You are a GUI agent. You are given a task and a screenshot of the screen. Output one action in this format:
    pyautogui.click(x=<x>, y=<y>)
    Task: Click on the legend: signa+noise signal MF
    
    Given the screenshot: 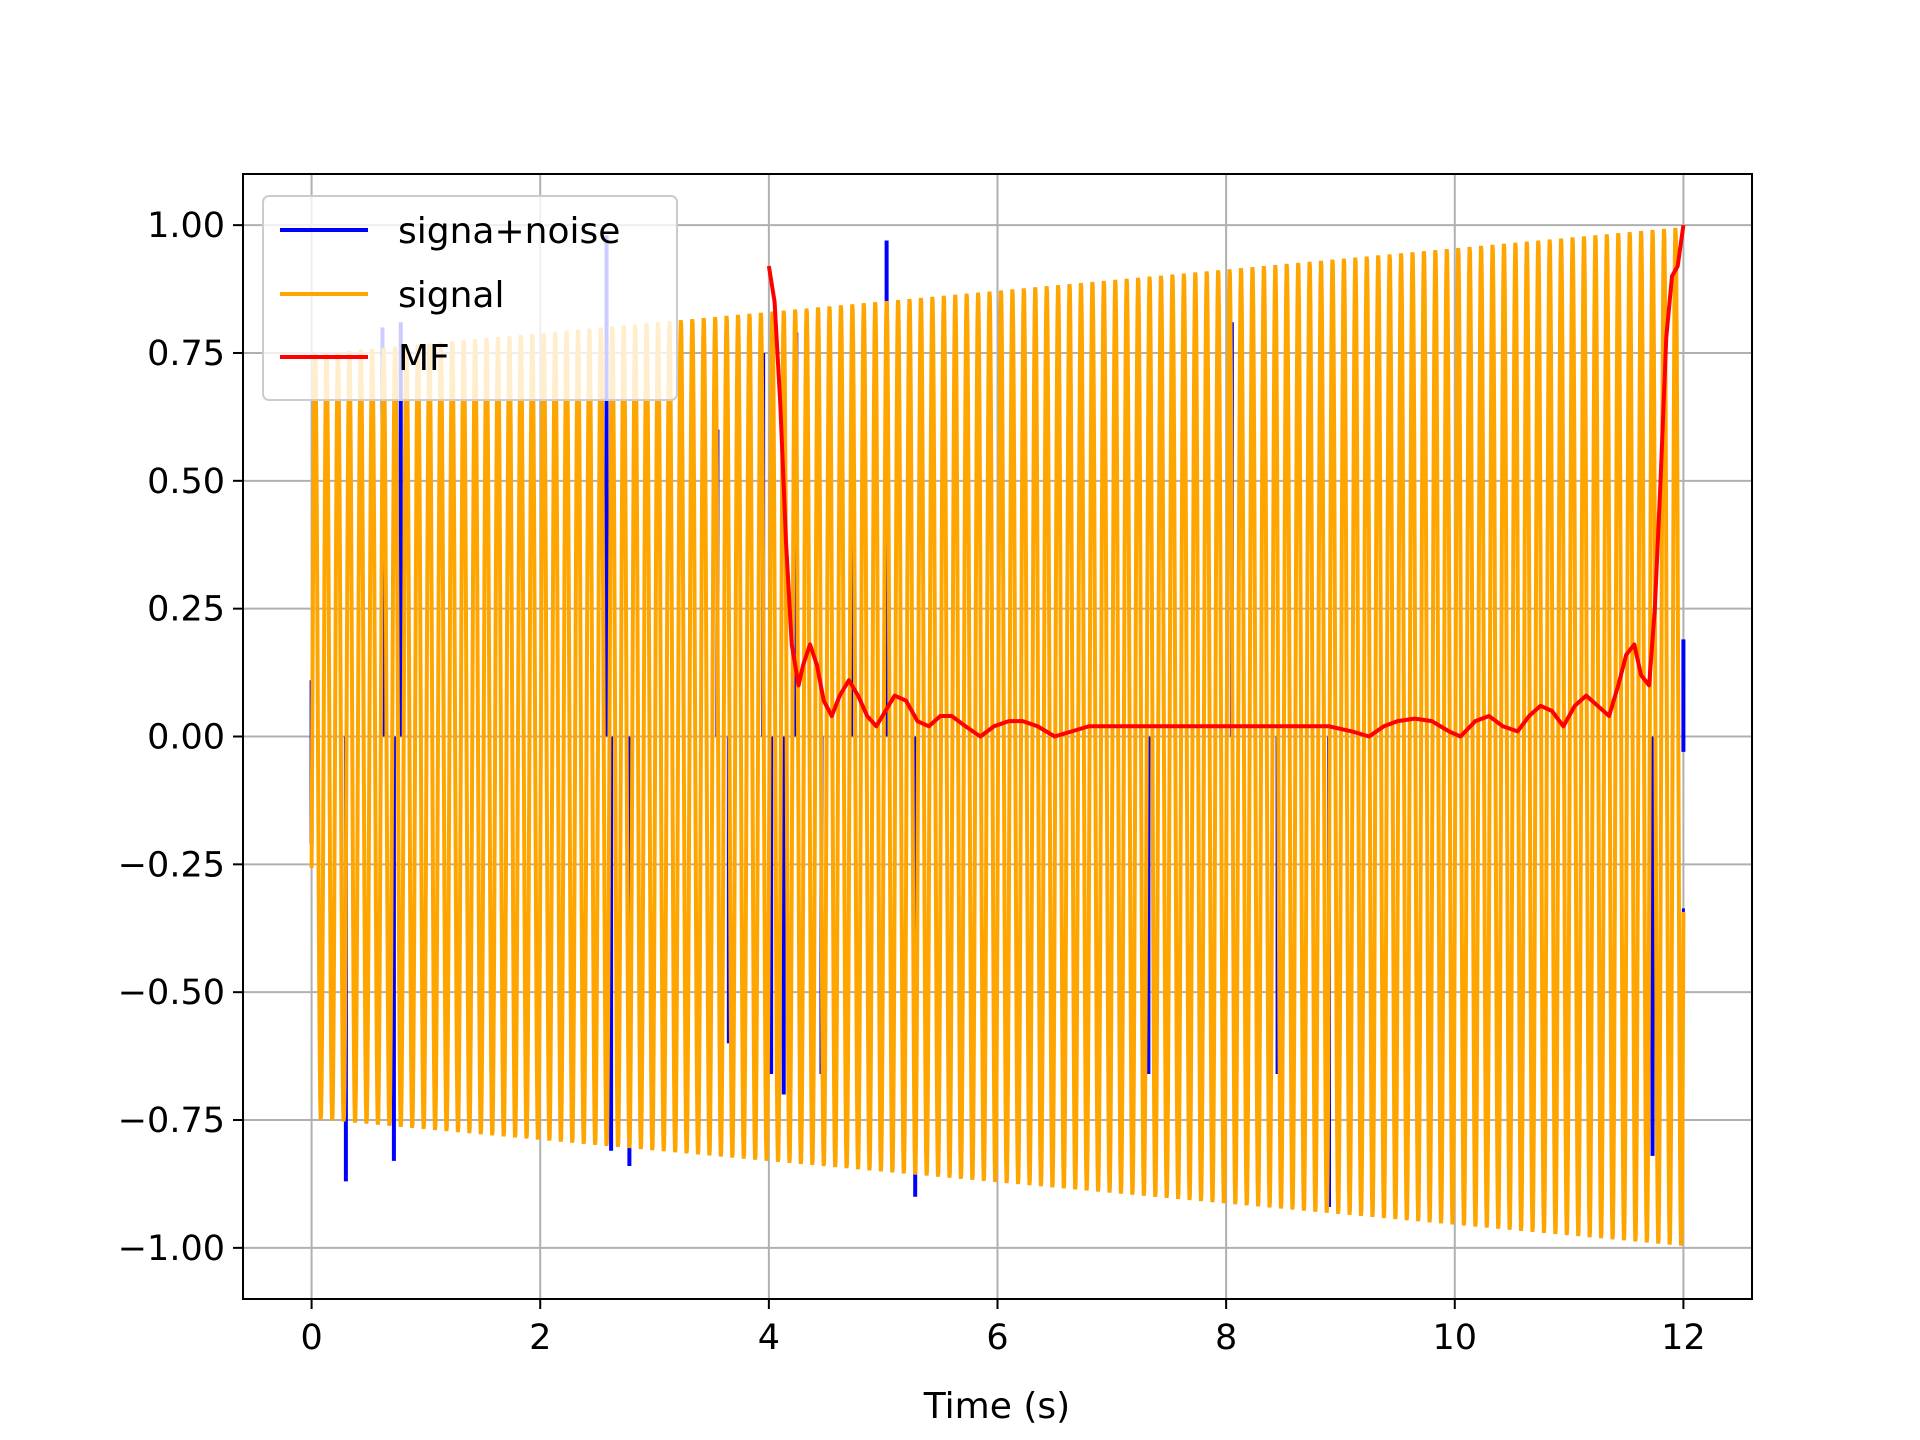 What is the action you would take?
    pyautogui.click(x=470, y=298)
    